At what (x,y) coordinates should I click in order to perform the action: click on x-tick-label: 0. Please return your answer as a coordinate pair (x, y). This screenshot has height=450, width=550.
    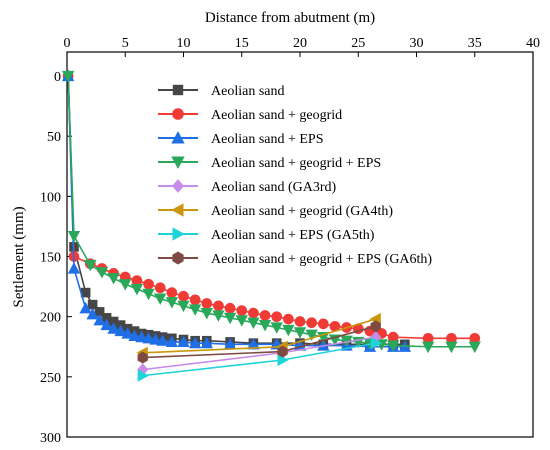
    Looking at the image, I should click on (67, 43).